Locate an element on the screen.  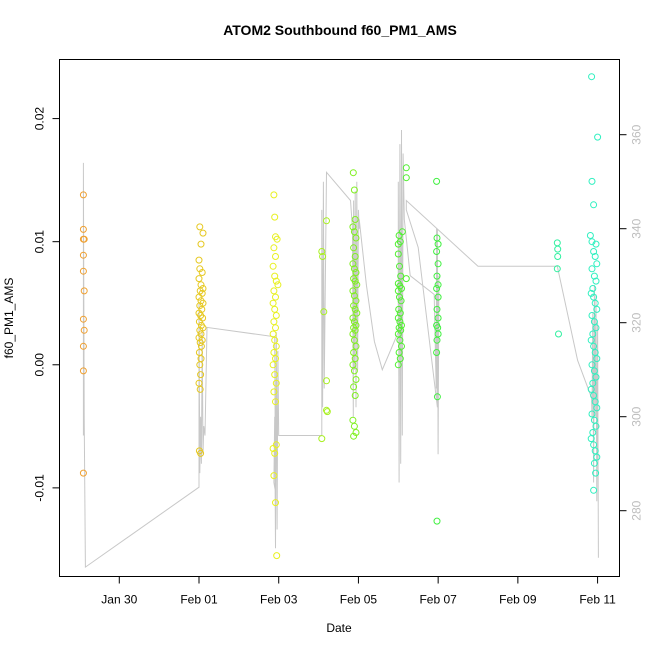
x-tick-label: Feb 09 is located at coordinates (518, 600).